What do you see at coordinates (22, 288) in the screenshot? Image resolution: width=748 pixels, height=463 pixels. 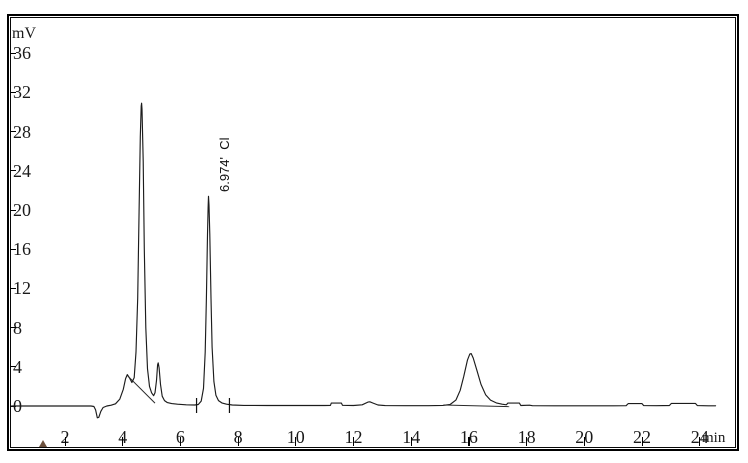 I see `y-tick-label: 12` at bounding box center [22, 288].